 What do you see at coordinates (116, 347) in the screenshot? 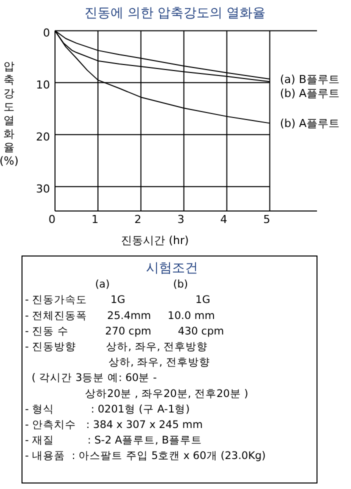
I see `text: - 진동방향 상하, 좌우, 전후방향` at bounding box center [116, 347].